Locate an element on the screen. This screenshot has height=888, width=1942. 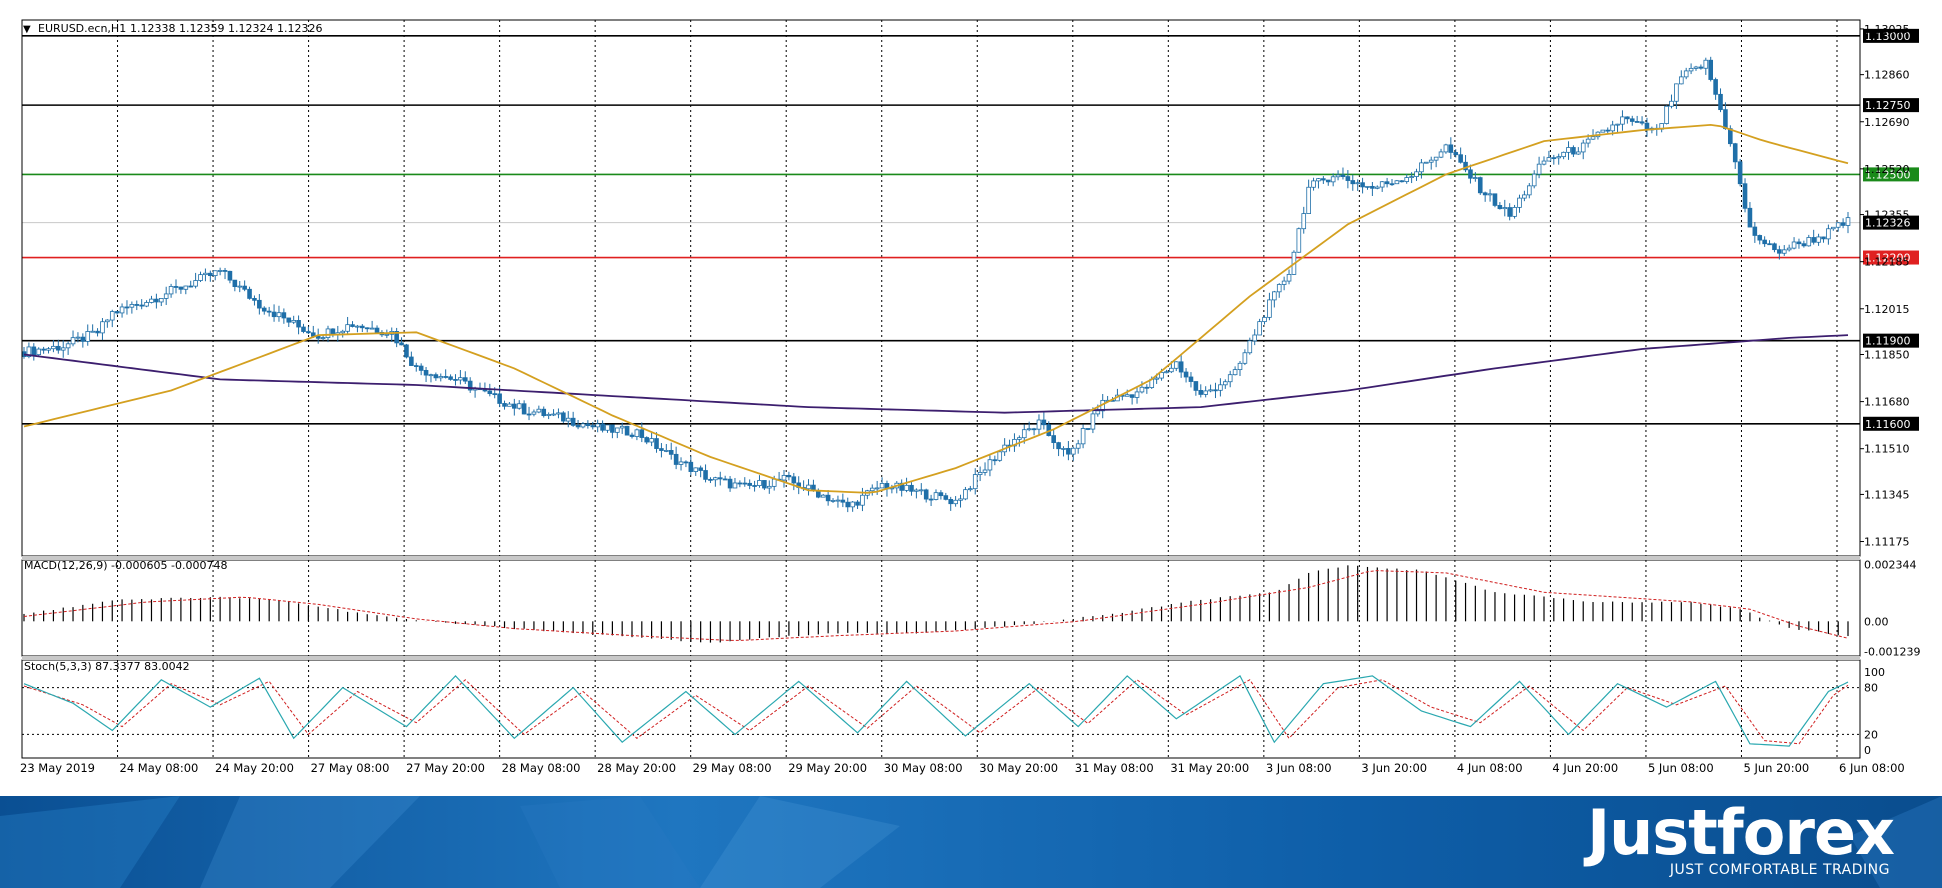
x-tick-label: 4 Jun 20:00 is located at coordinates (1585, 768).